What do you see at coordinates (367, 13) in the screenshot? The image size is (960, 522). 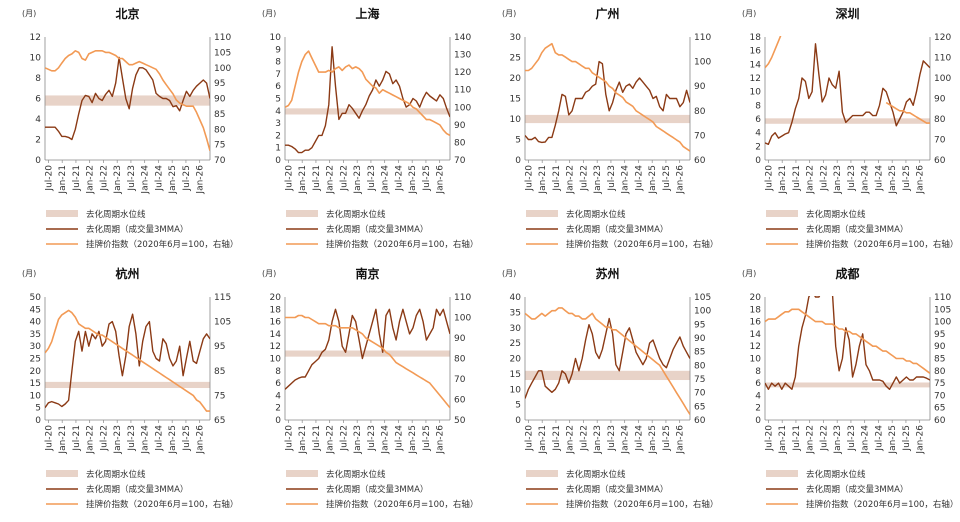 I see `panel-title: 上海` at bounding box center [367, 13].